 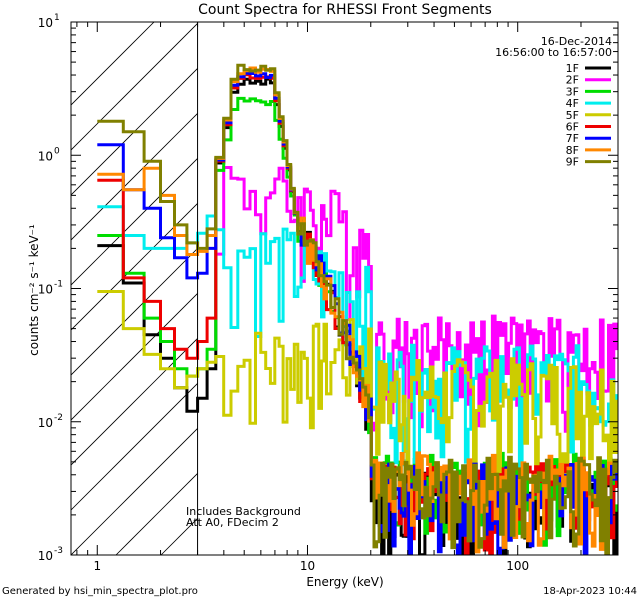 I want to click on x-tick-label: 100, so click(x=517, y=566).